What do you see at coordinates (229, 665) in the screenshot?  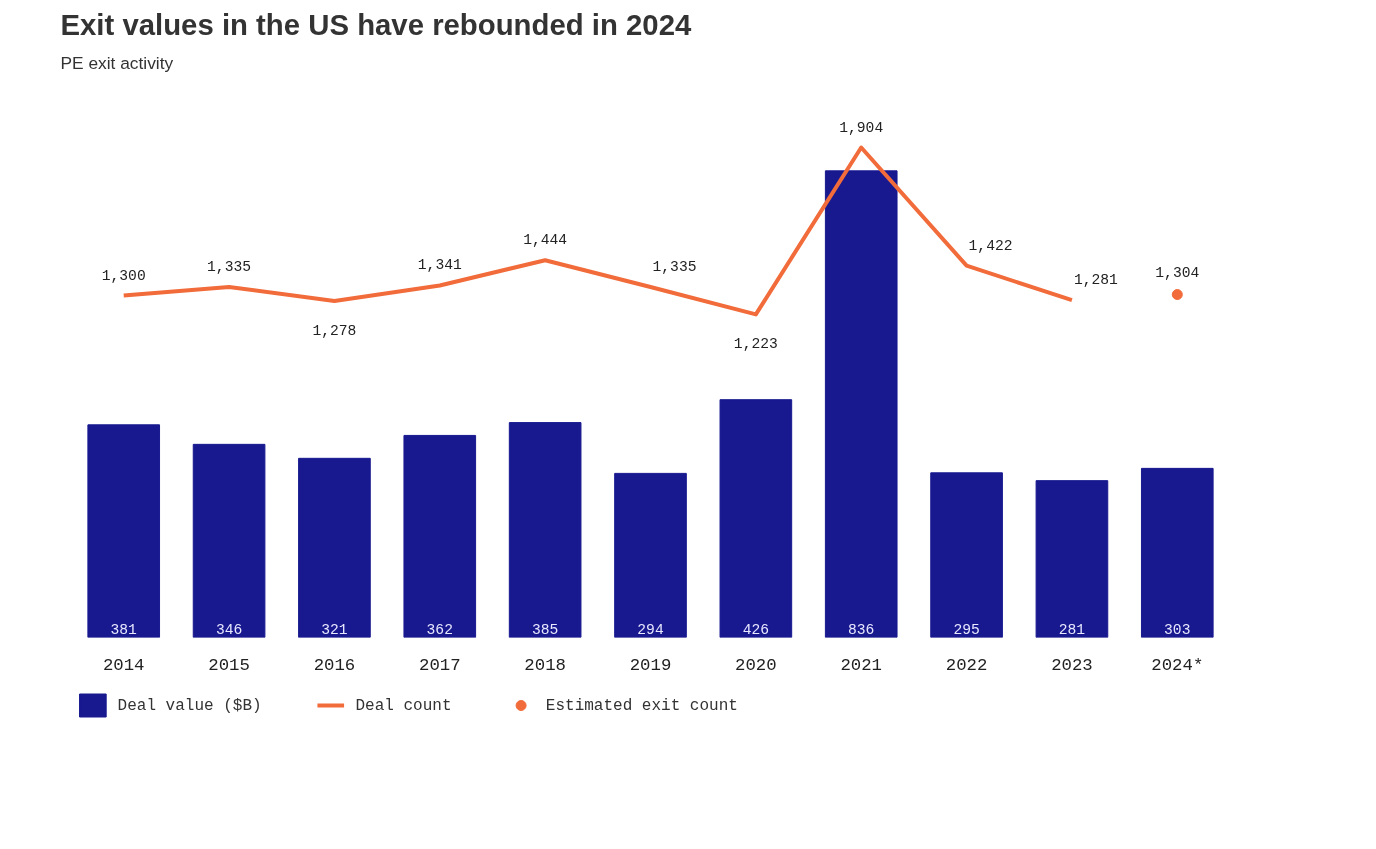 I see `x-tick-label: 2015` at bounding box center [229, 665].